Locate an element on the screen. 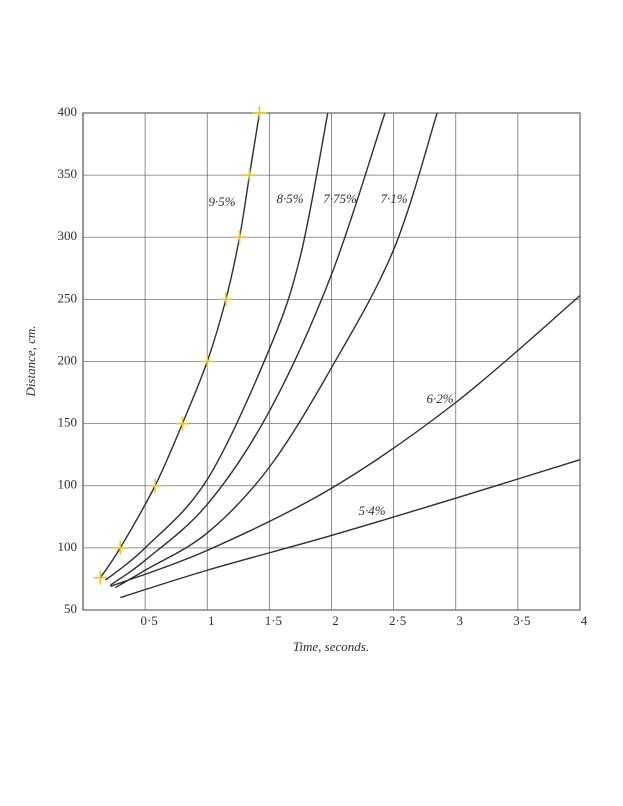 The image size is (623, 806). y-tick-label: 150 is located at coordinates (68, 422).